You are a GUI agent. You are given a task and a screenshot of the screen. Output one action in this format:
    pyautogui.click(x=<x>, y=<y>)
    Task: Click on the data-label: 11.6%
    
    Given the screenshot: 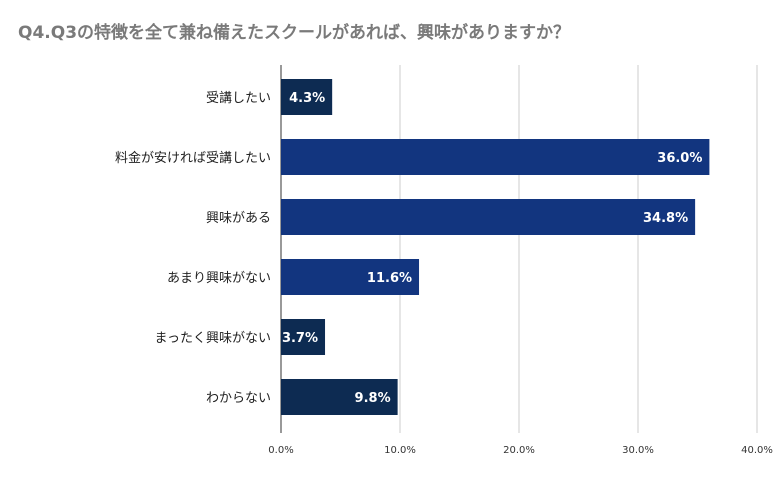 What is the action you would take?
    pyautogui.click(x=389, y=278)
    